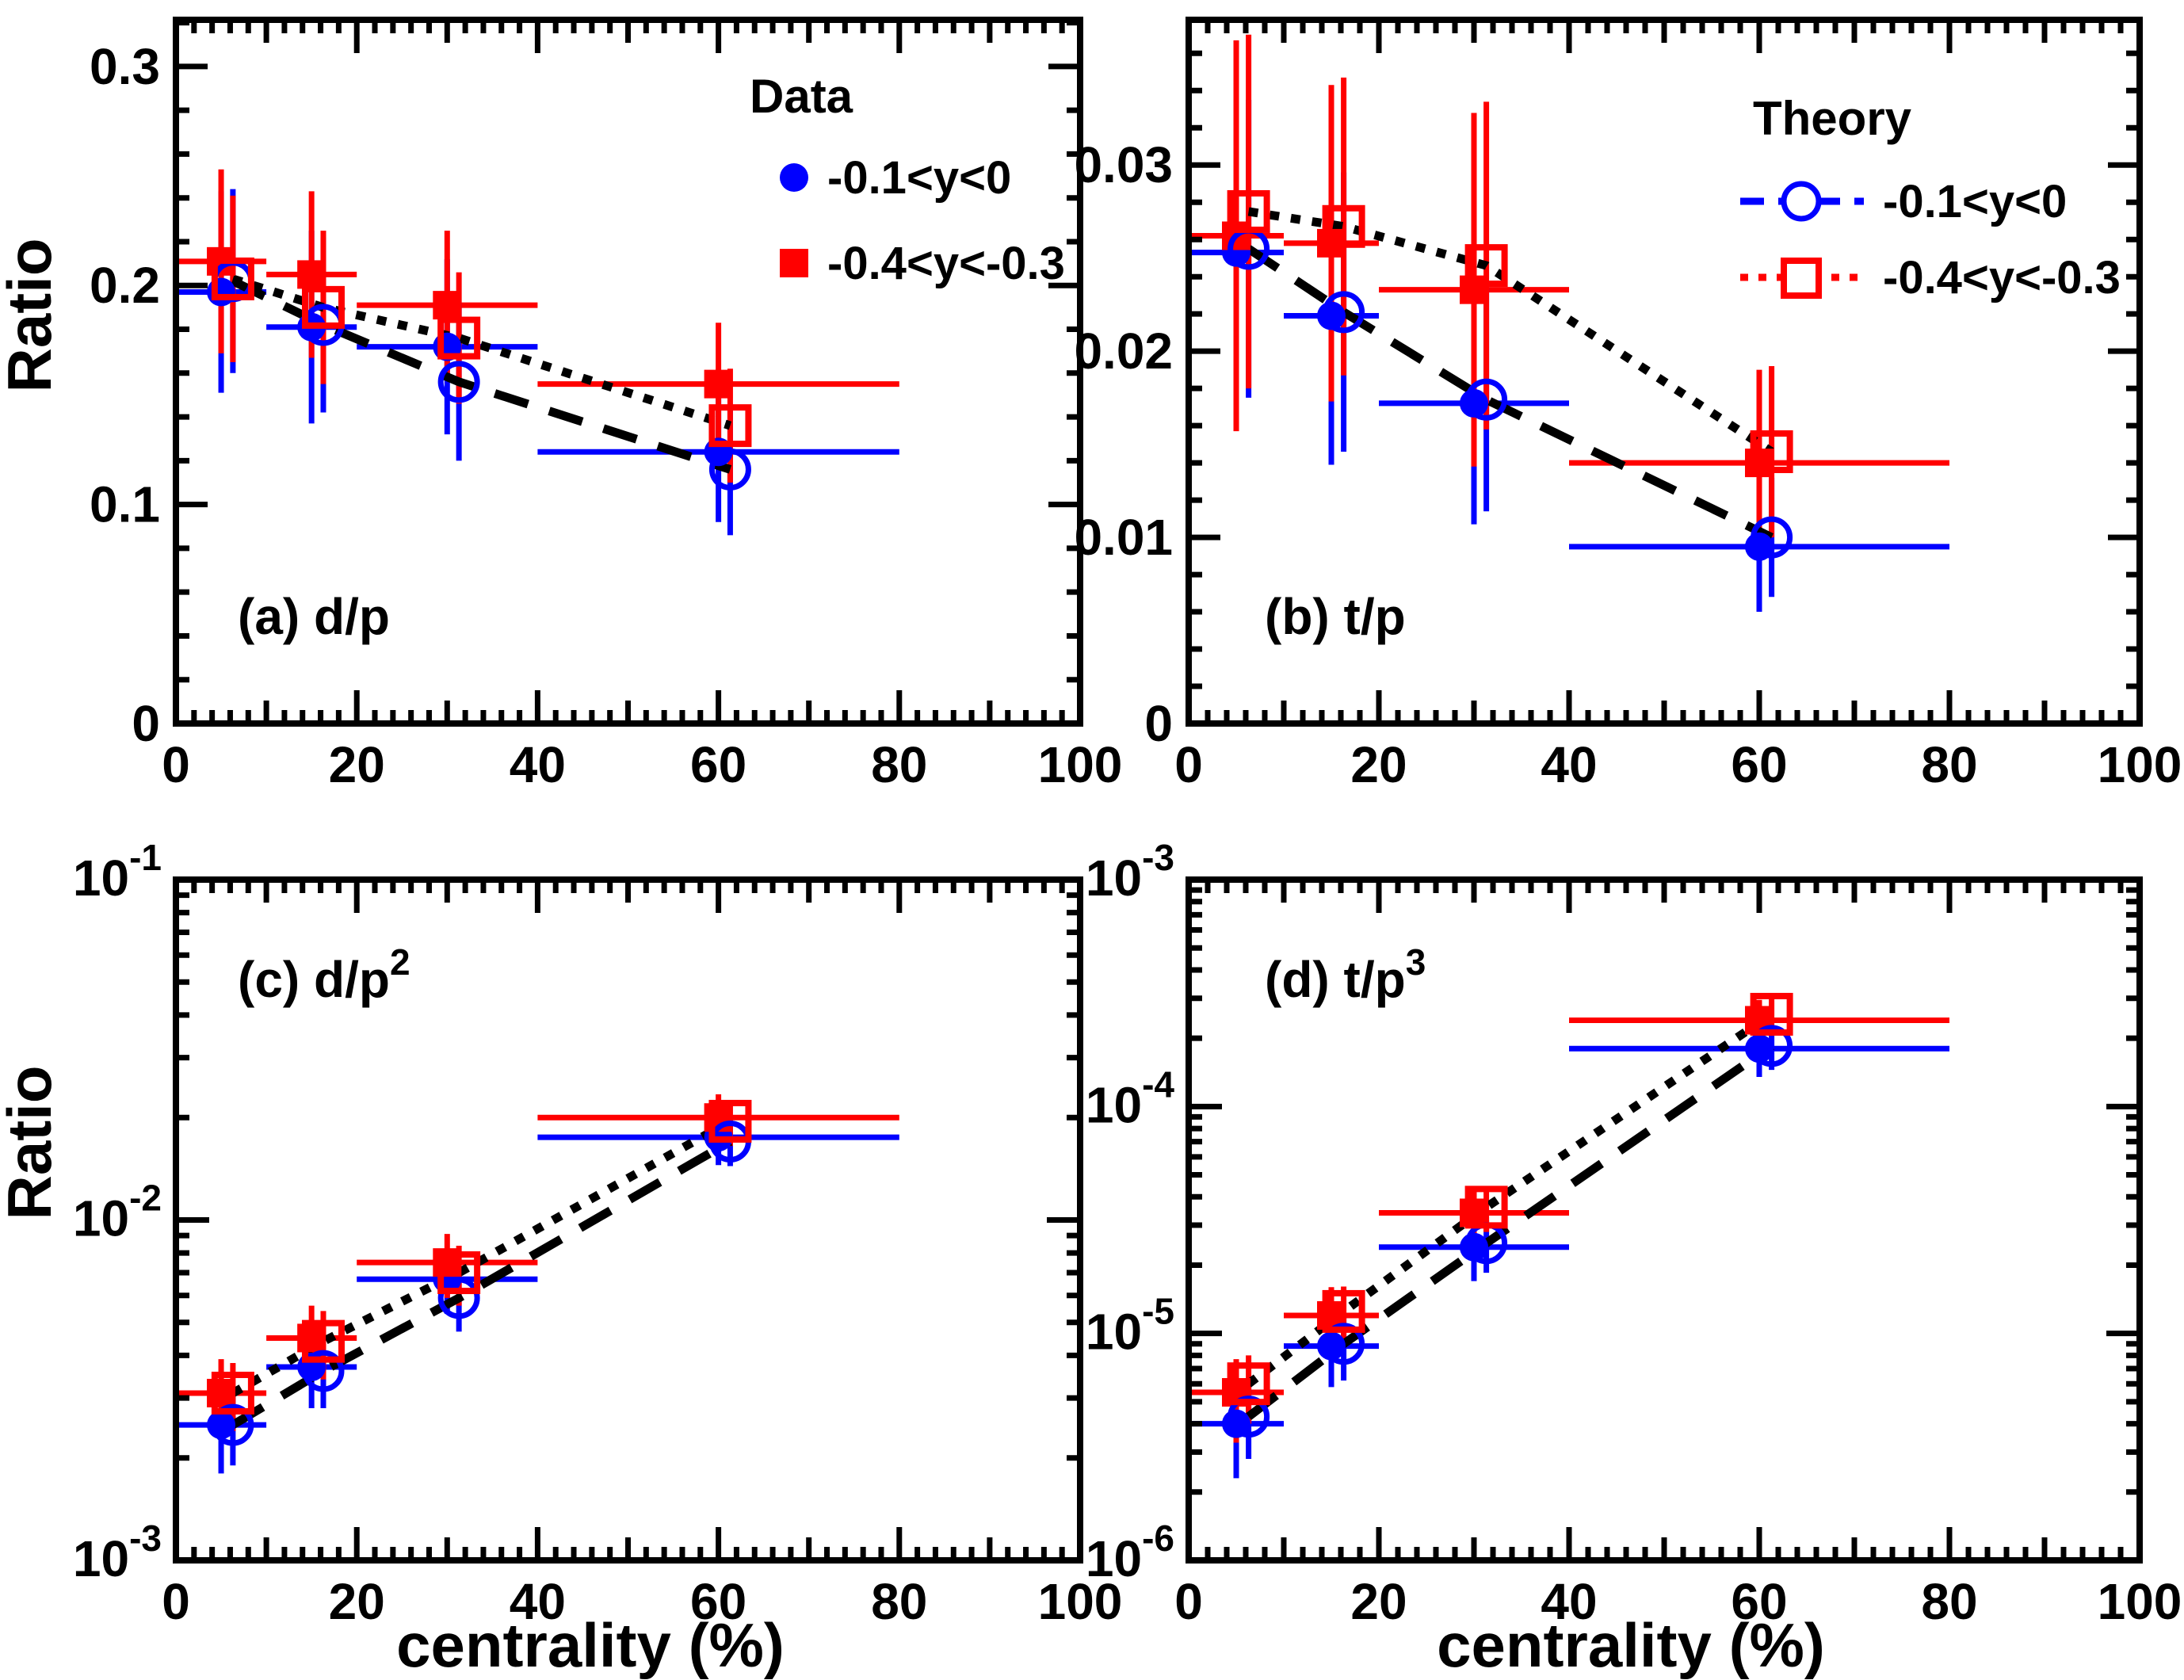 Image resolution: width=2184 pixels, height=1680 pixels. What do you see at coordinates (1123, 351) in the screenshot?
I see `y-tick-label: 0.02` at bounding box center [1123, 351].